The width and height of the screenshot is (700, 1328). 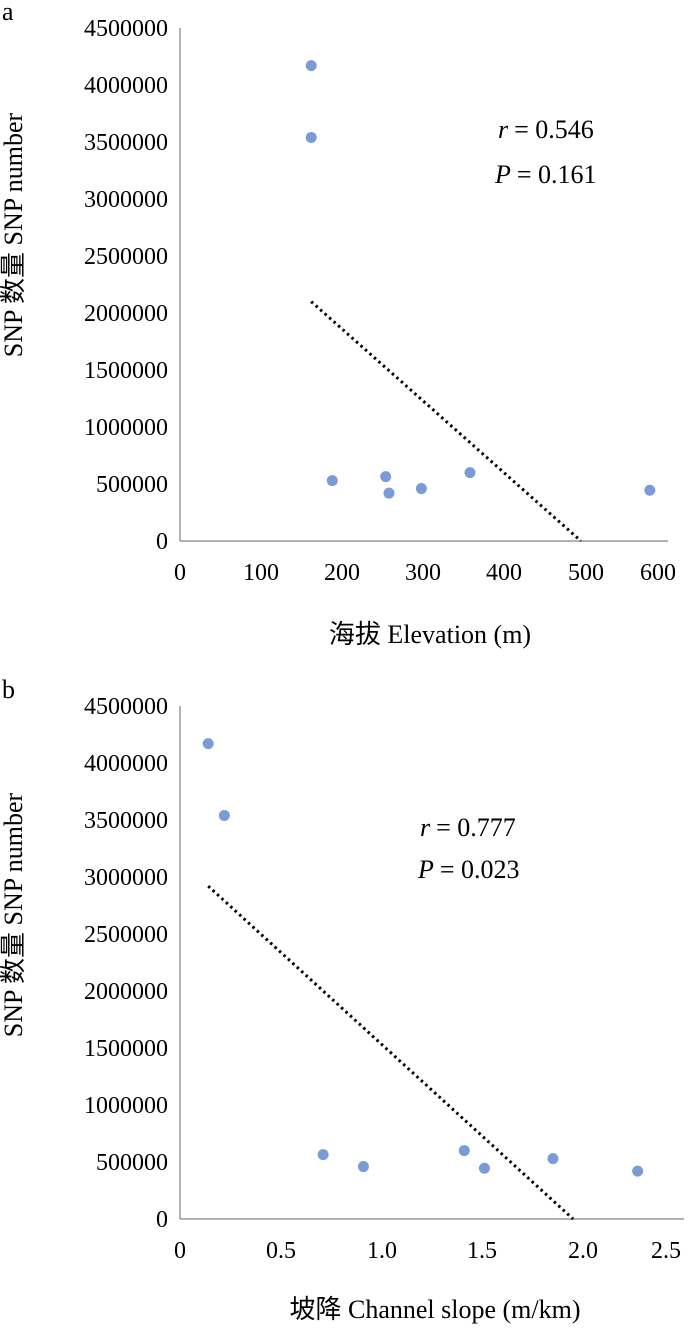 What do you see at coordinates (126, 821) in the screenshot?
I see `panel-b-ytick: 3500000` at bounding box center [126, 821].